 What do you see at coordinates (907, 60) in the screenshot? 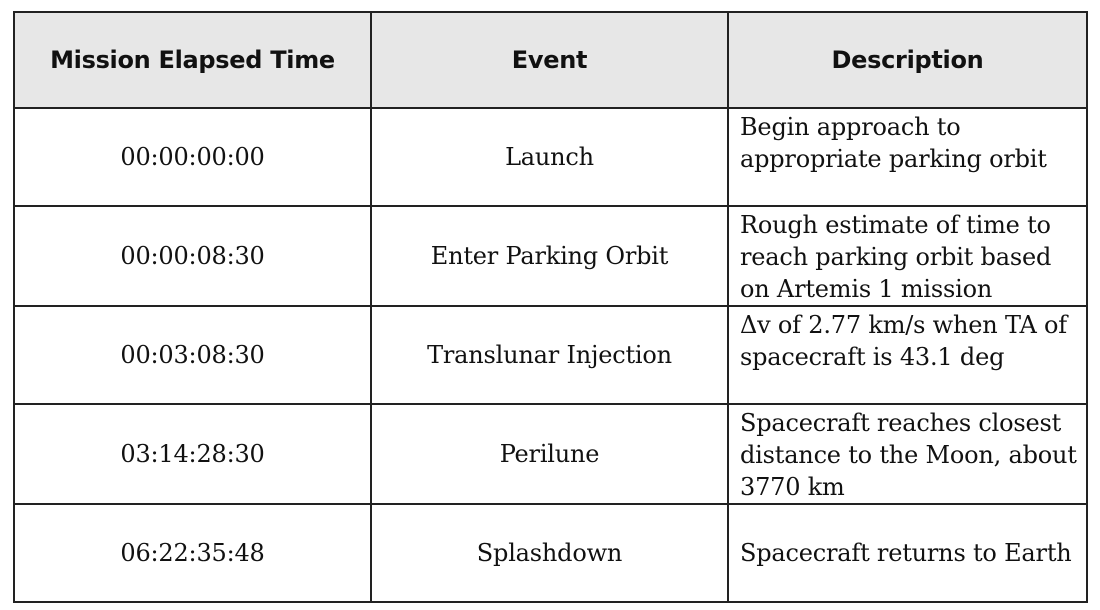
I see `header-description: Description` at bounding box center [907, 60].